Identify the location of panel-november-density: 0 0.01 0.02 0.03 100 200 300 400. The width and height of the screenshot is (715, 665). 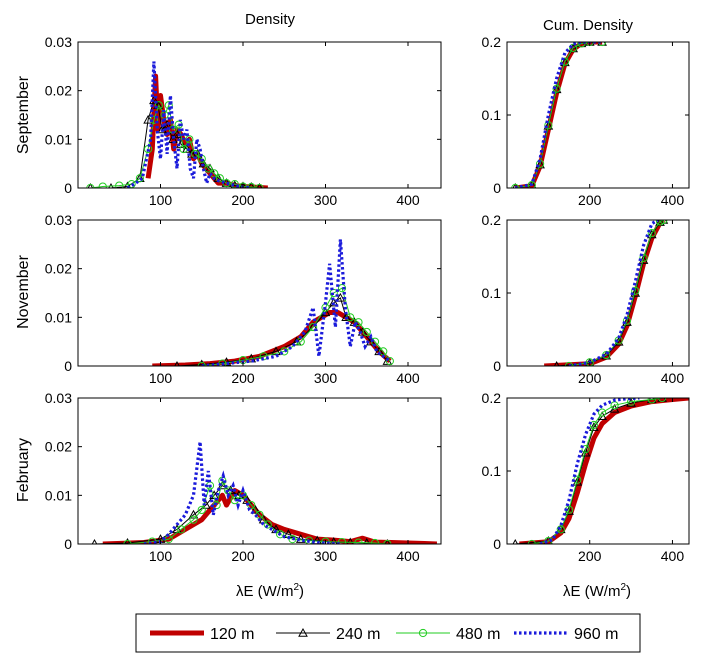
(243, 299).